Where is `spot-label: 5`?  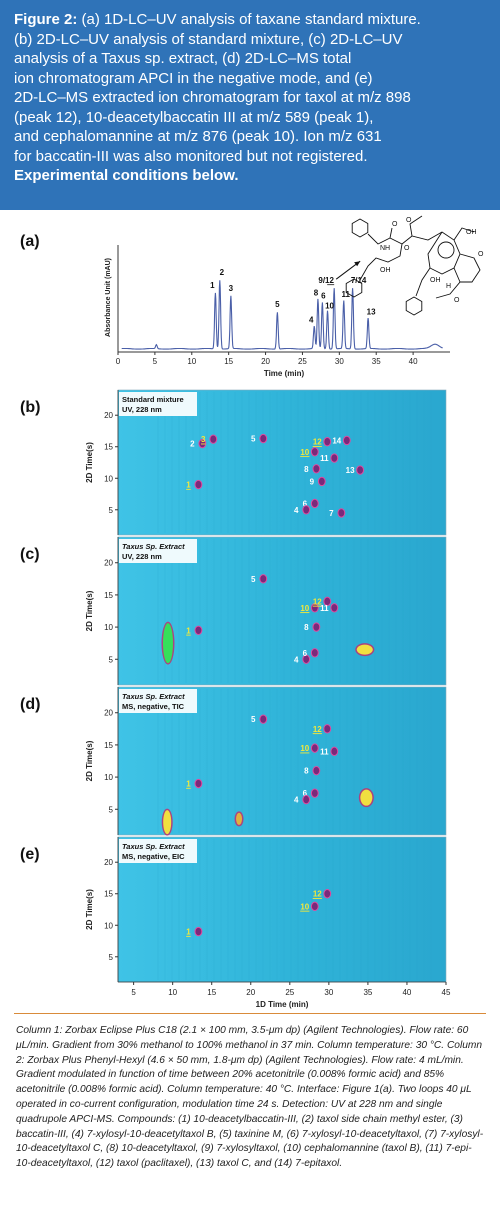
spot-label: 5 is located at coordinates (253, 439).